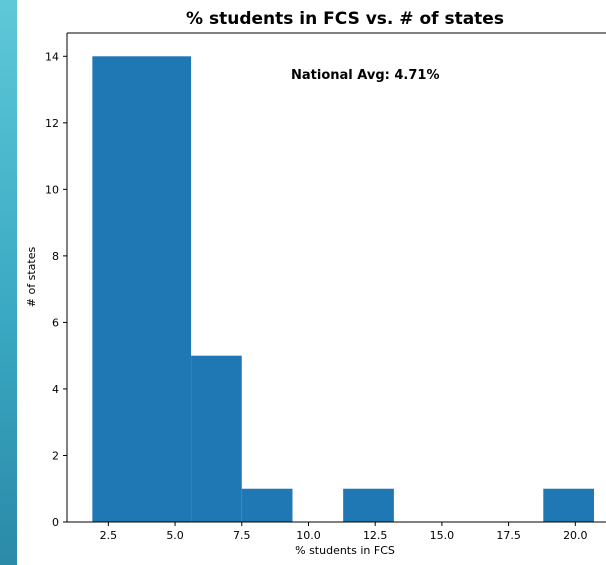 Image resolution: width=606 pixels, height=565 pixels. I want to click on chart-title: % students in FCS vs. # of states, so click(345, 19).